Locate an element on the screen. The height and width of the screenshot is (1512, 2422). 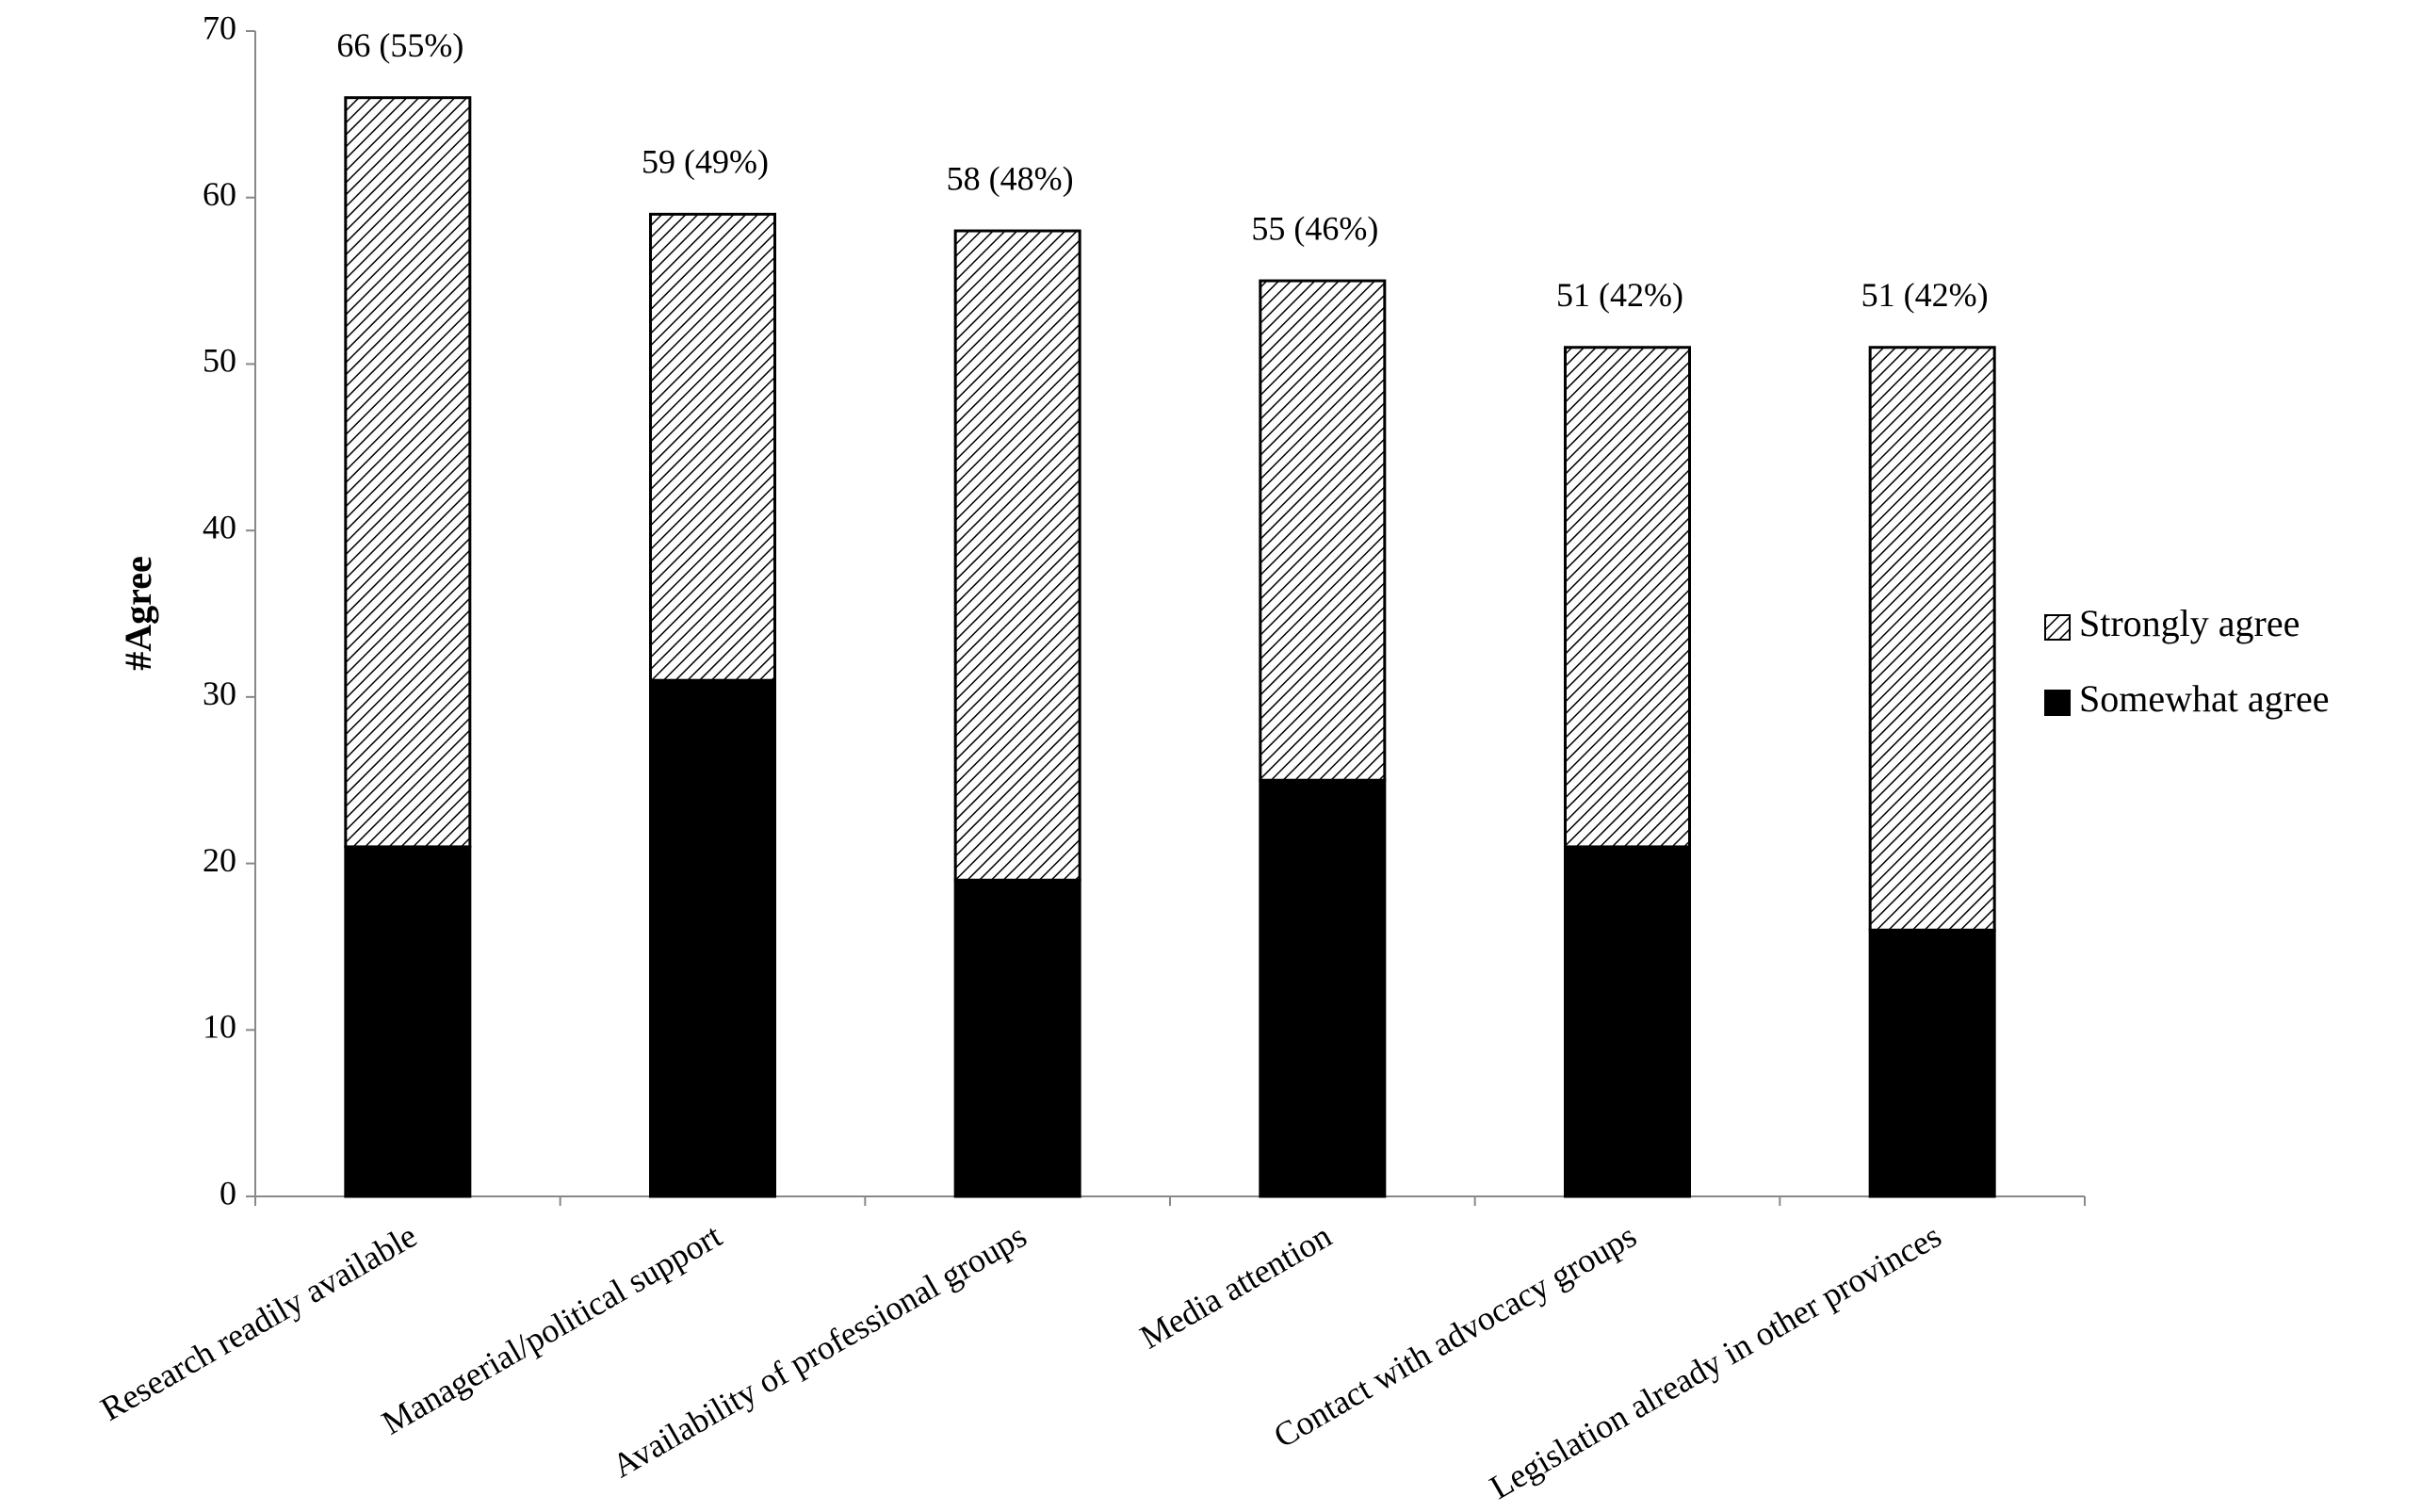
x-tick-label: Media attention is located at coordinates (1235, 1286).